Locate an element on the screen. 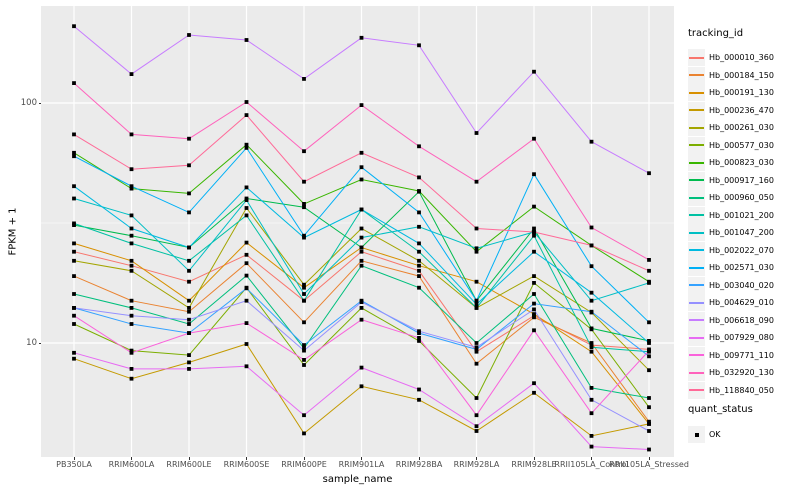  x-tick-label: RRIM928LA is located at coordinates (476, 464).